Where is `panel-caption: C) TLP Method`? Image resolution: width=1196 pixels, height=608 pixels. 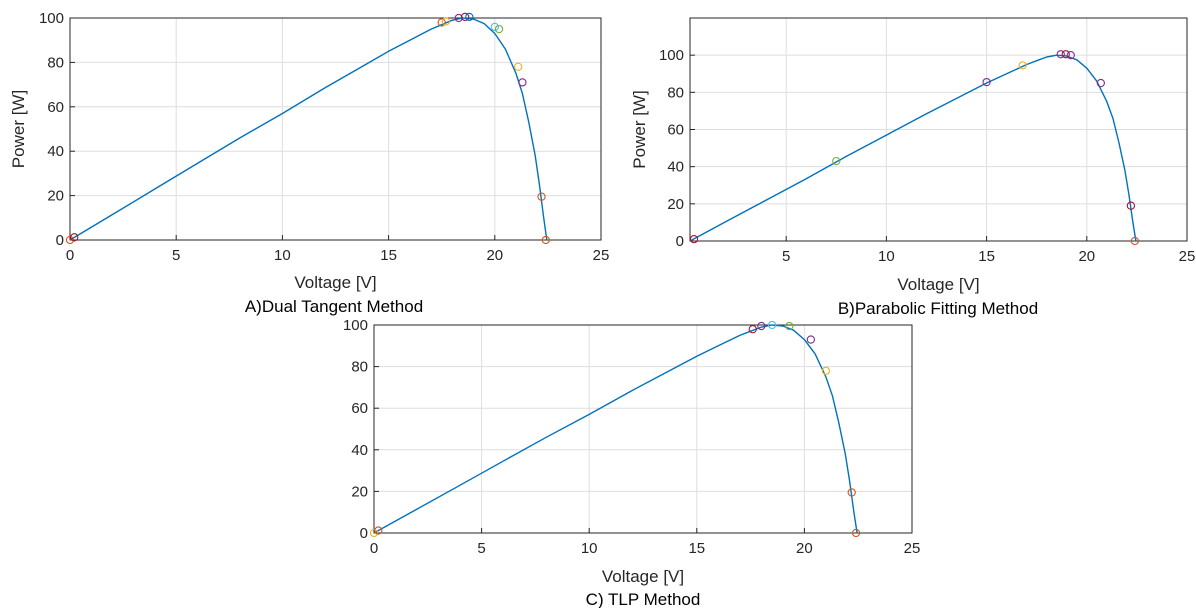
panel-caption: C) TLP Method is located at coordinates (643, 599).